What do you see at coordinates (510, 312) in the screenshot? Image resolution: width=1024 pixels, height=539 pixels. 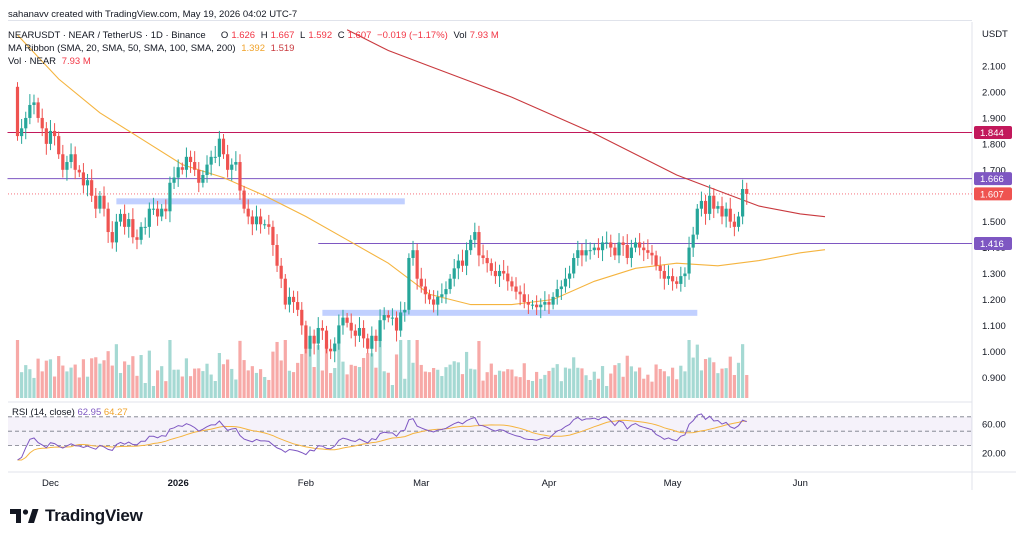 I see `support-zone` at bounding box center [510, 312].